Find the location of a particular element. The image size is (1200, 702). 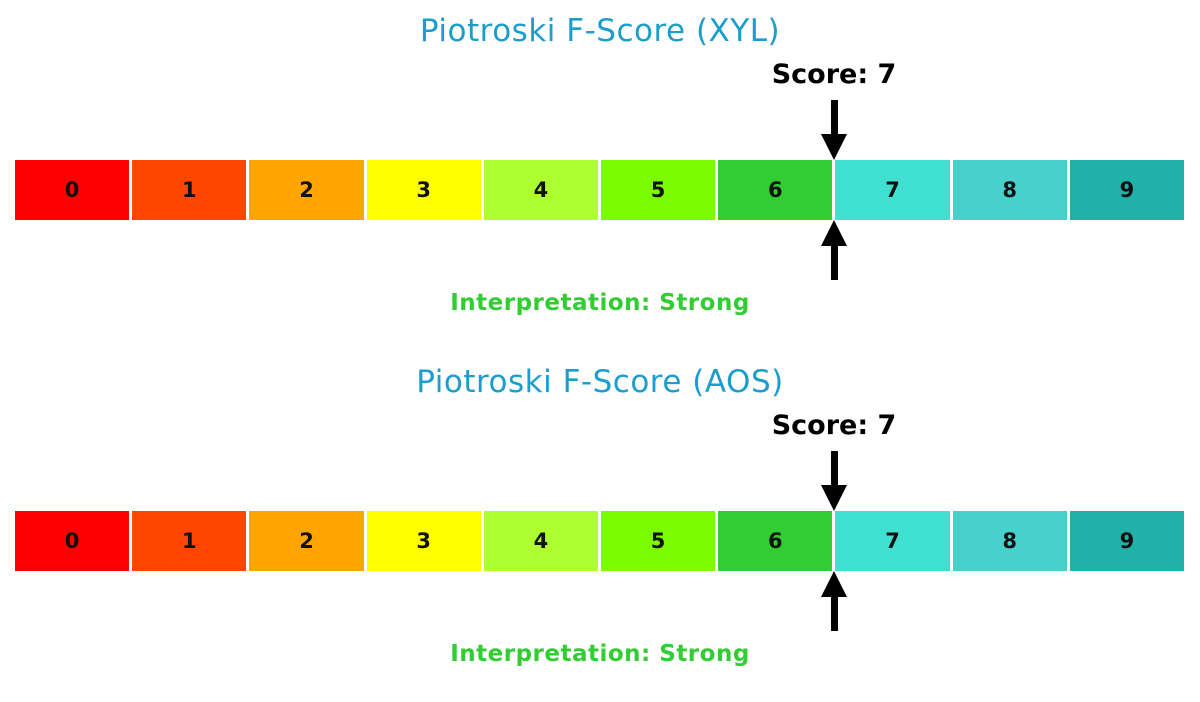

gauge-title: Piotroski F-Score (XYL) is located at coordinates (600, 31).